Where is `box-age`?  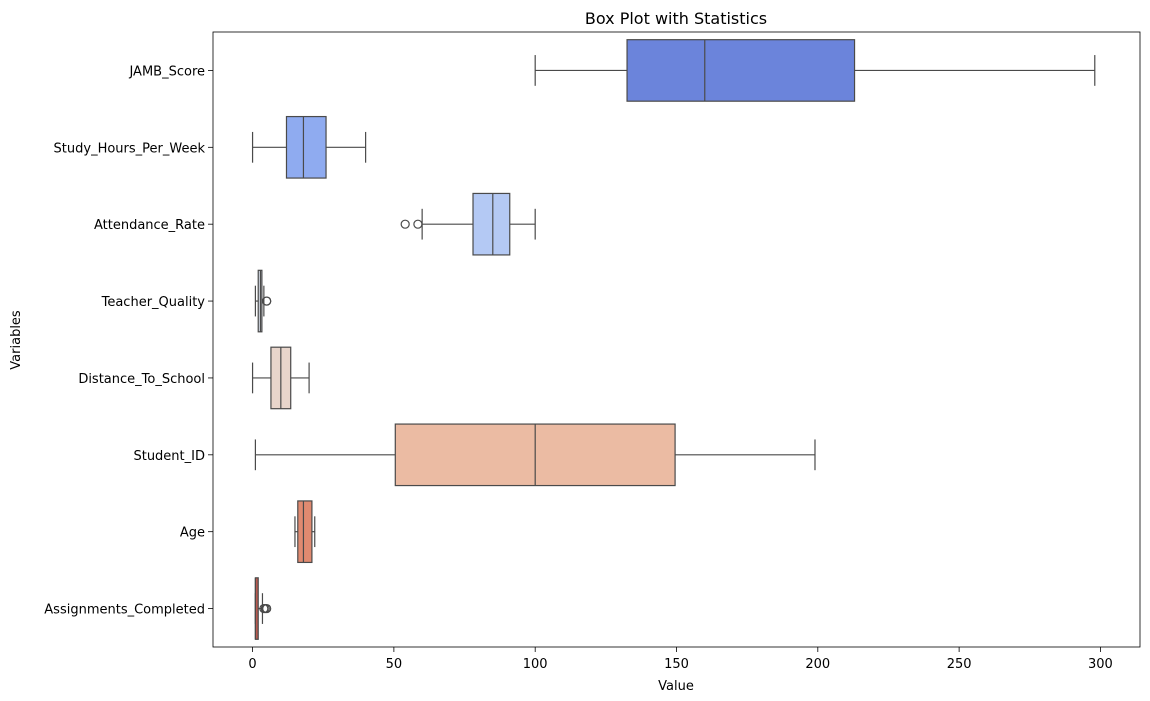 box-age is located at coordinates (305, 532).